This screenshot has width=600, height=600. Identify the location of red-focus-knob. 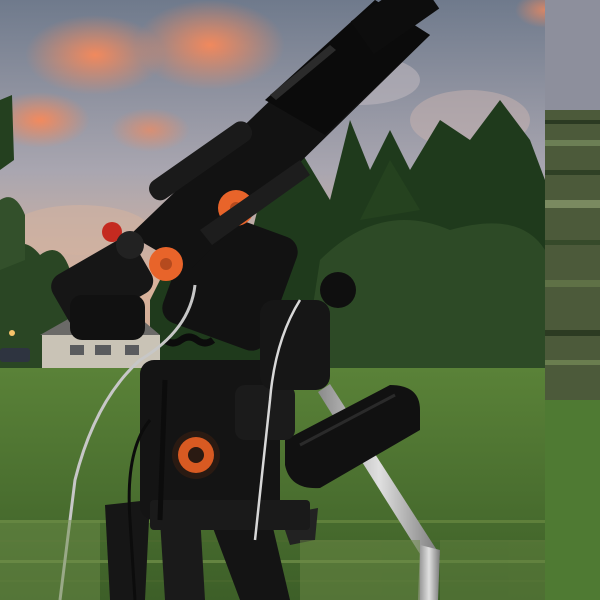
(112, 232).